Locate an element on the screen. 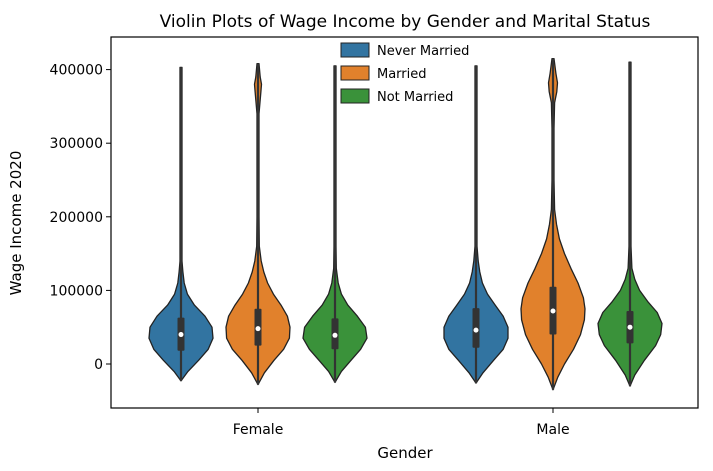 The width and height of the screenshot is (713, 471). y-tick-label: 100000 is located at coordinates (76, 291).